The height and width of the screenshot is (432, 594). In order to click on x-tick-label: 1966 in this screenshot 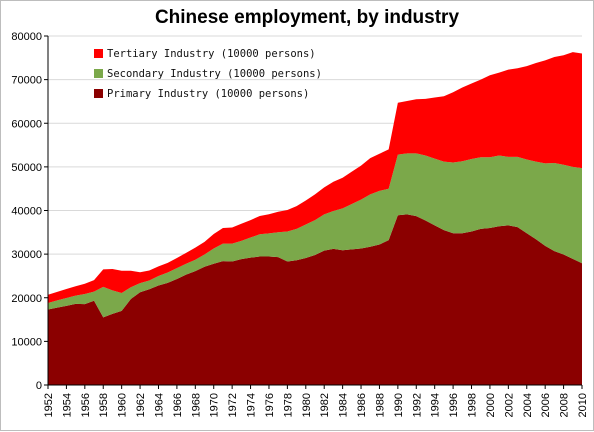, I will do `click(178, 405)`.